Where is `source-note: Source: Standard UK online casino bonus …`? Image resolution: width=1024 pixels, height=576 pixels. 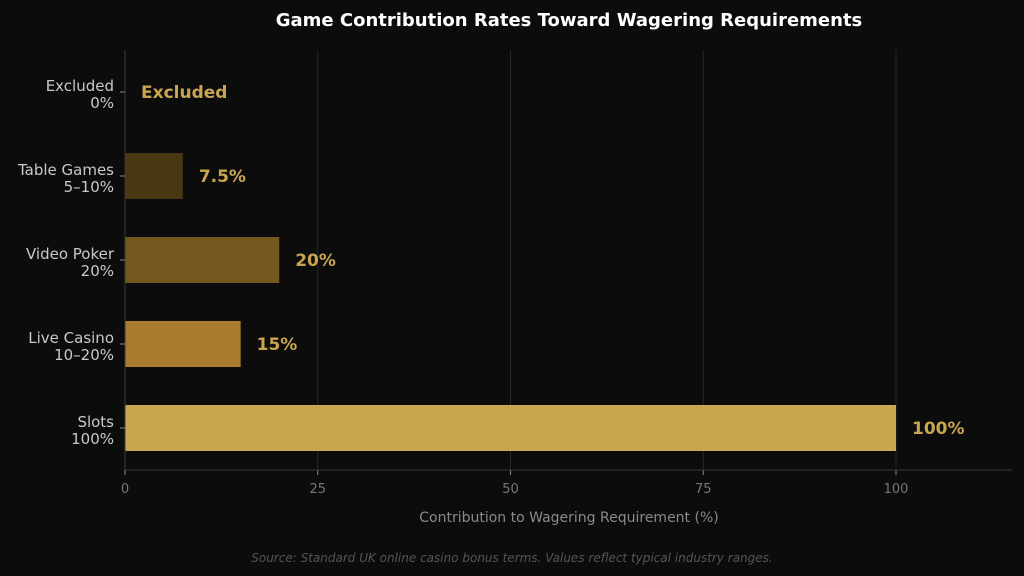
source-note: Source: Standard UK online casino bonus … is located at coordinates (512, 558).